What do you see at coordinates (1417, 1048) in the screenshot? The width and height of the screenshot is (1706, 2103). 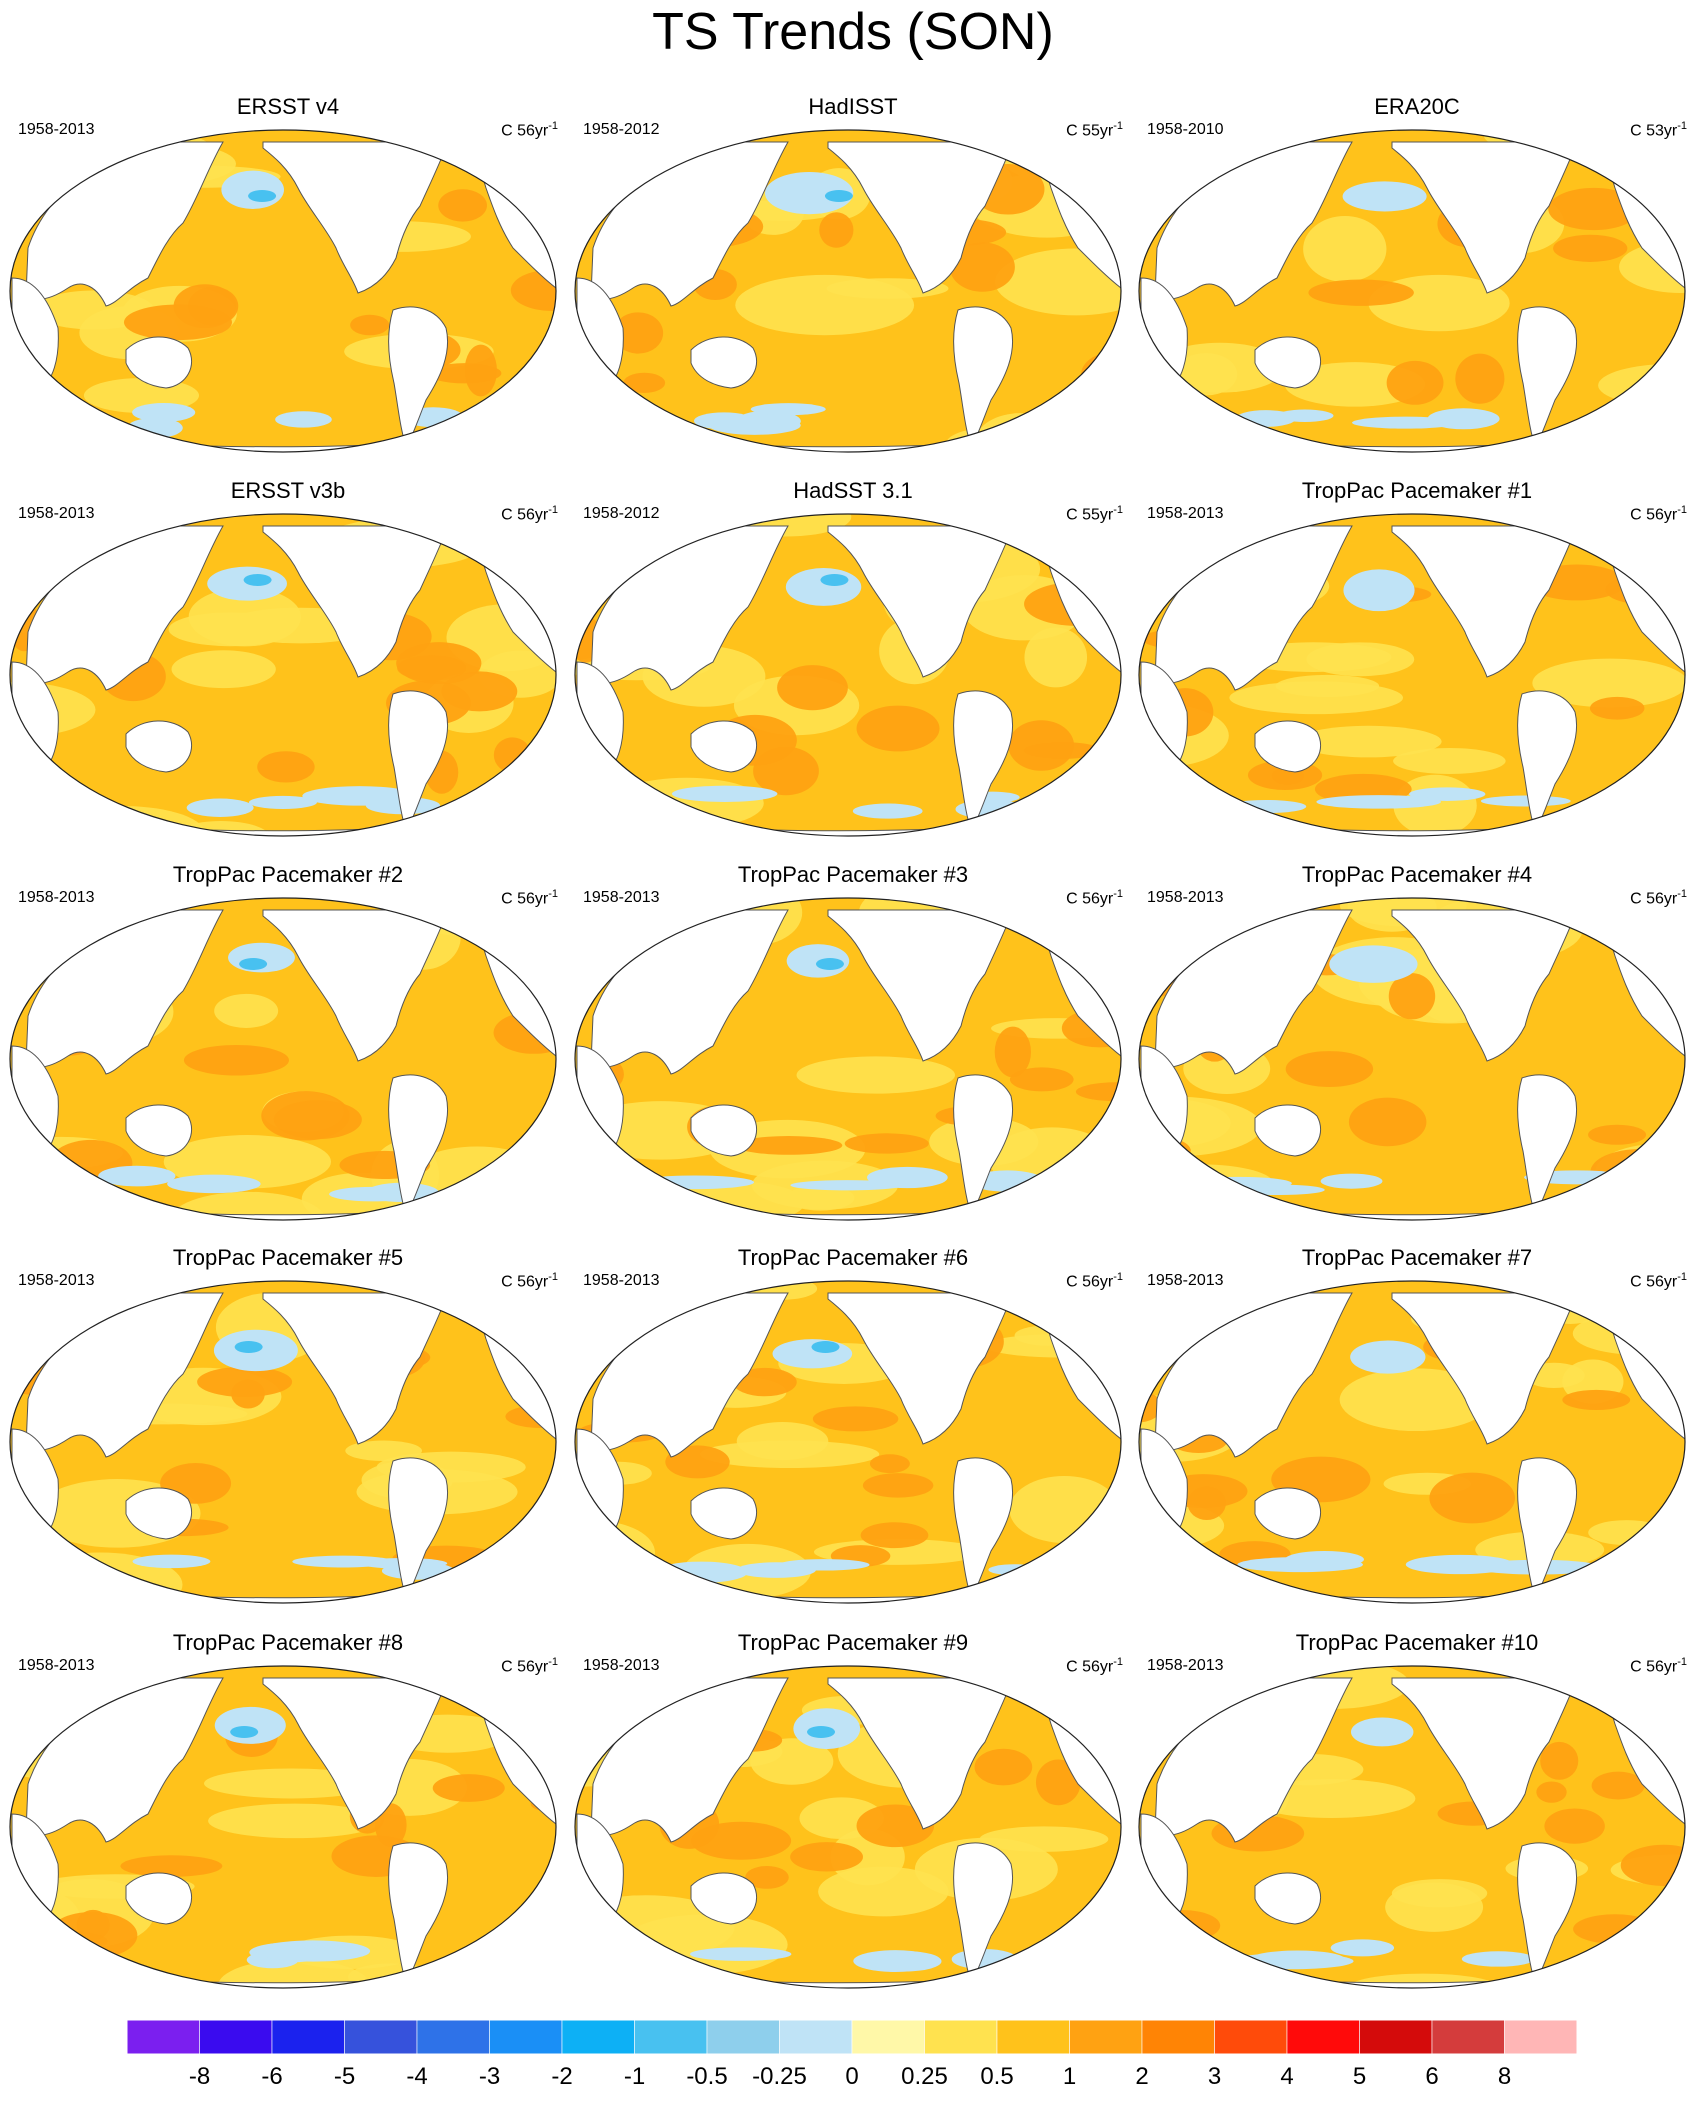 I see `map-panel: TropPac Pacemaker #4 1958-2013 C 56yr-1` at bounding box center [1417, 1048].